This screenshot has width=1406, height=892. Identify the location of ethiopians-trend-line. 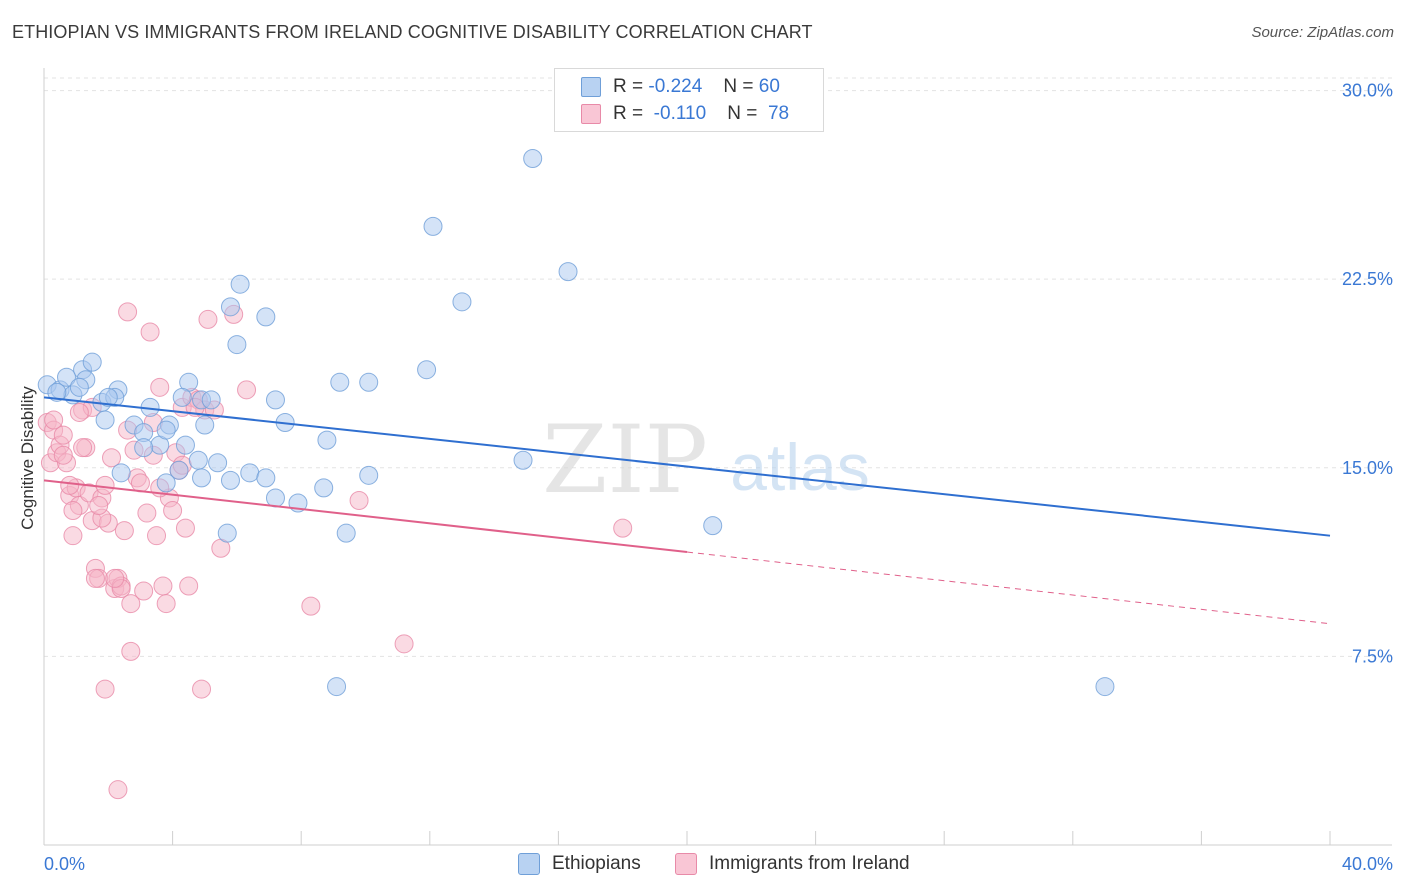
(687, 466).